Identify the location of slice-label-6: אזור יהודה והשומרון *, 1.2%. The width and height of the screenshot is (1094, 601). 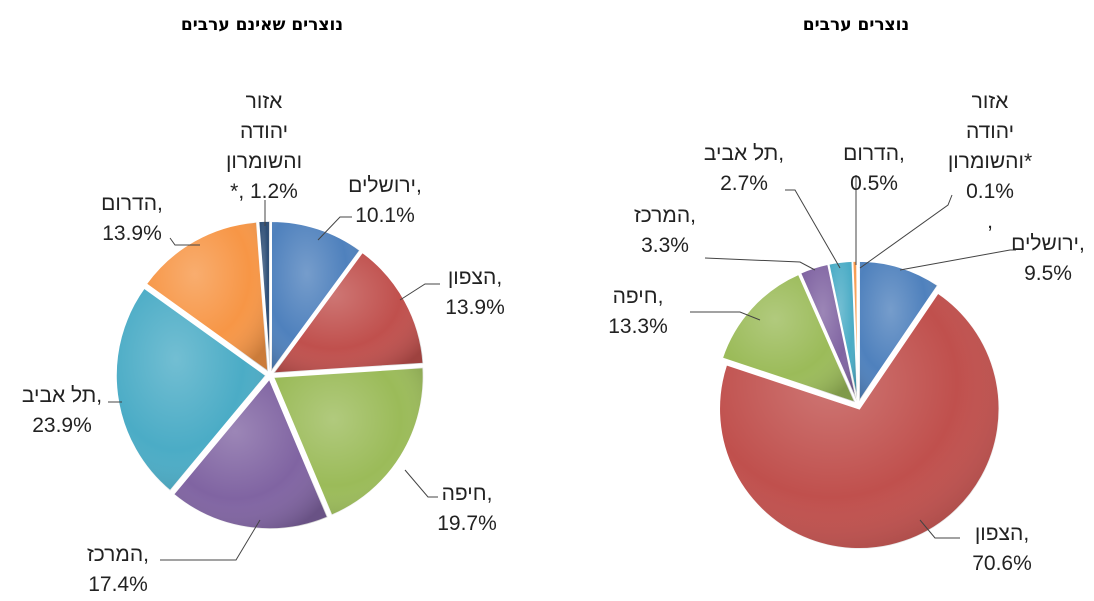
(264, 146).